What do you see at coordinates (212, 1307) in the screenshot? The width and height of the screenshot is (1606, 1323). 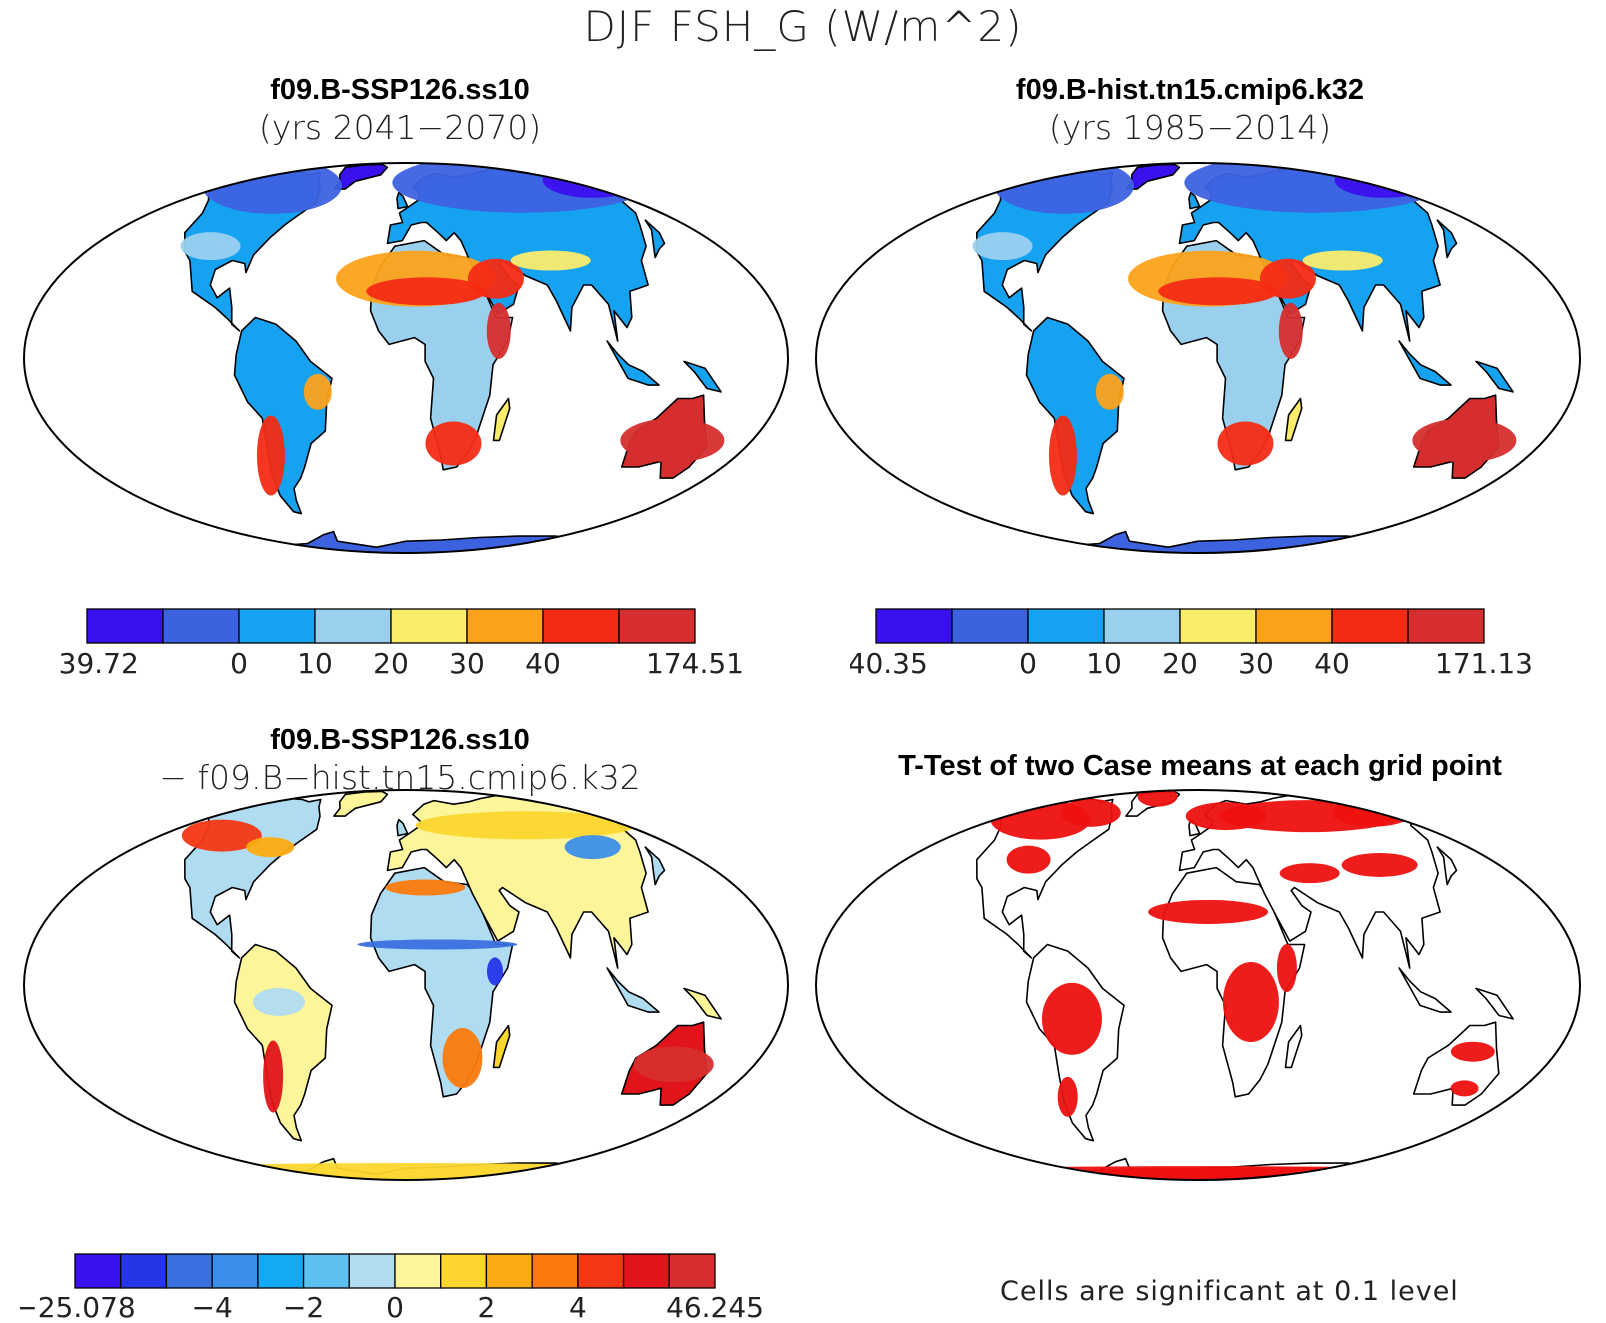 I see `cb3-tick-label-1: −4` at bounding box center [212, 1307].